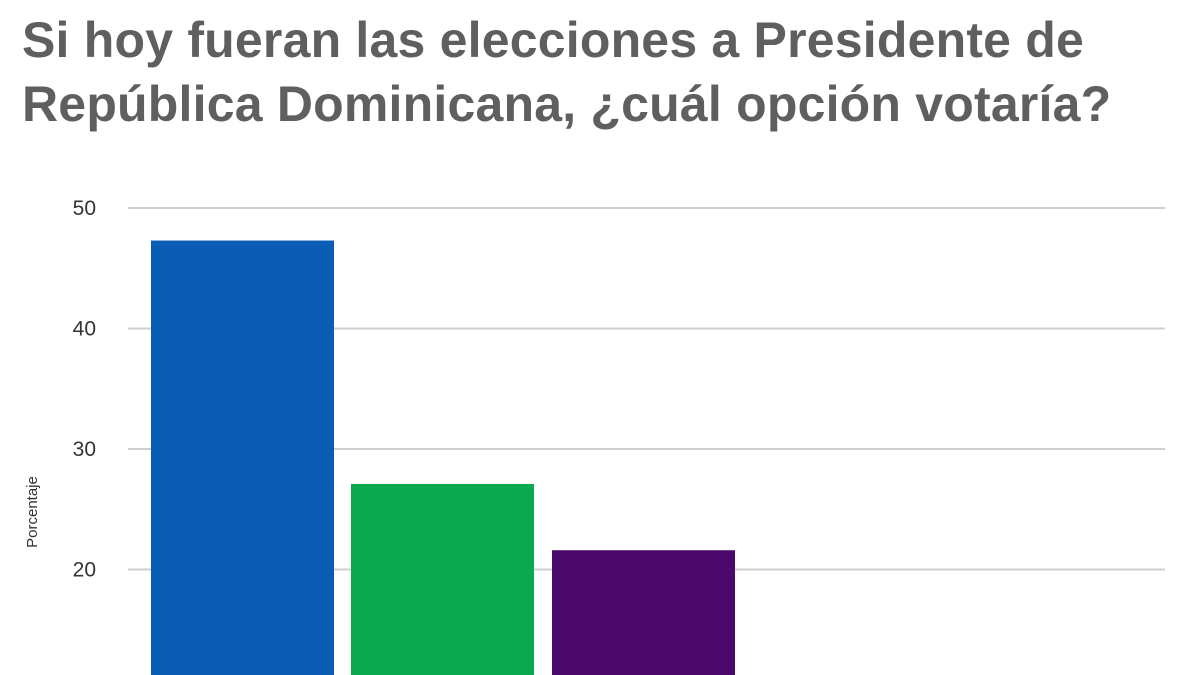  What do you see at coordinates (84, 208) in the screenshot?
I see `y-tick-label: 50` at bounding box center [84, 208].